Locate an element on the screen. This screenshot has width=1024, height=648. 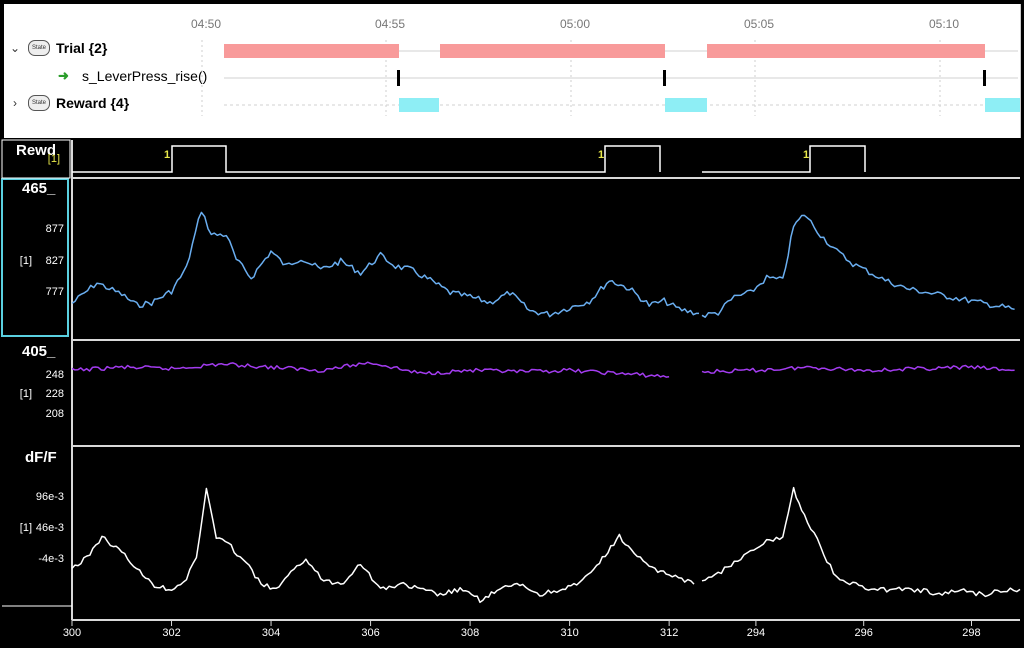
channel-name-405: 405_ is located at coordinates (39, 351).